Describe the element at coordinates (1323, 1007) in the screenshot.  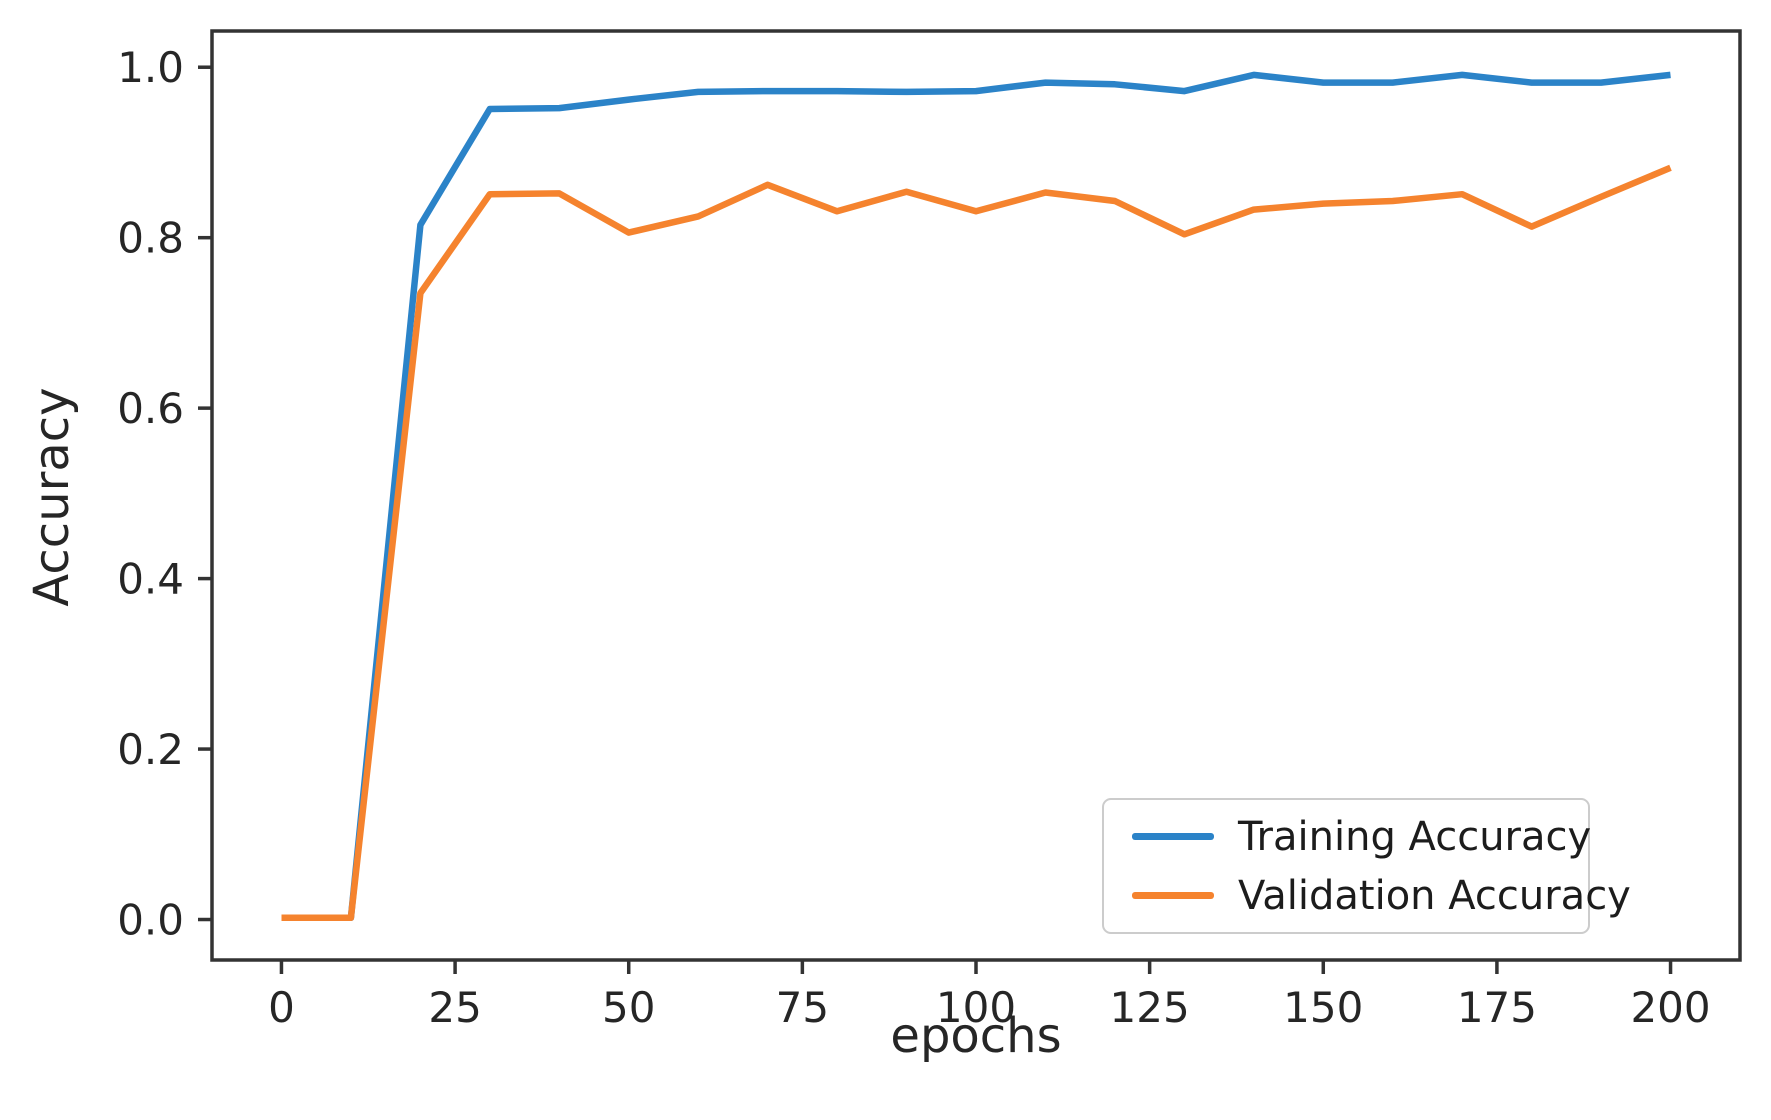
I see `x-tick-label: 150` at that location.